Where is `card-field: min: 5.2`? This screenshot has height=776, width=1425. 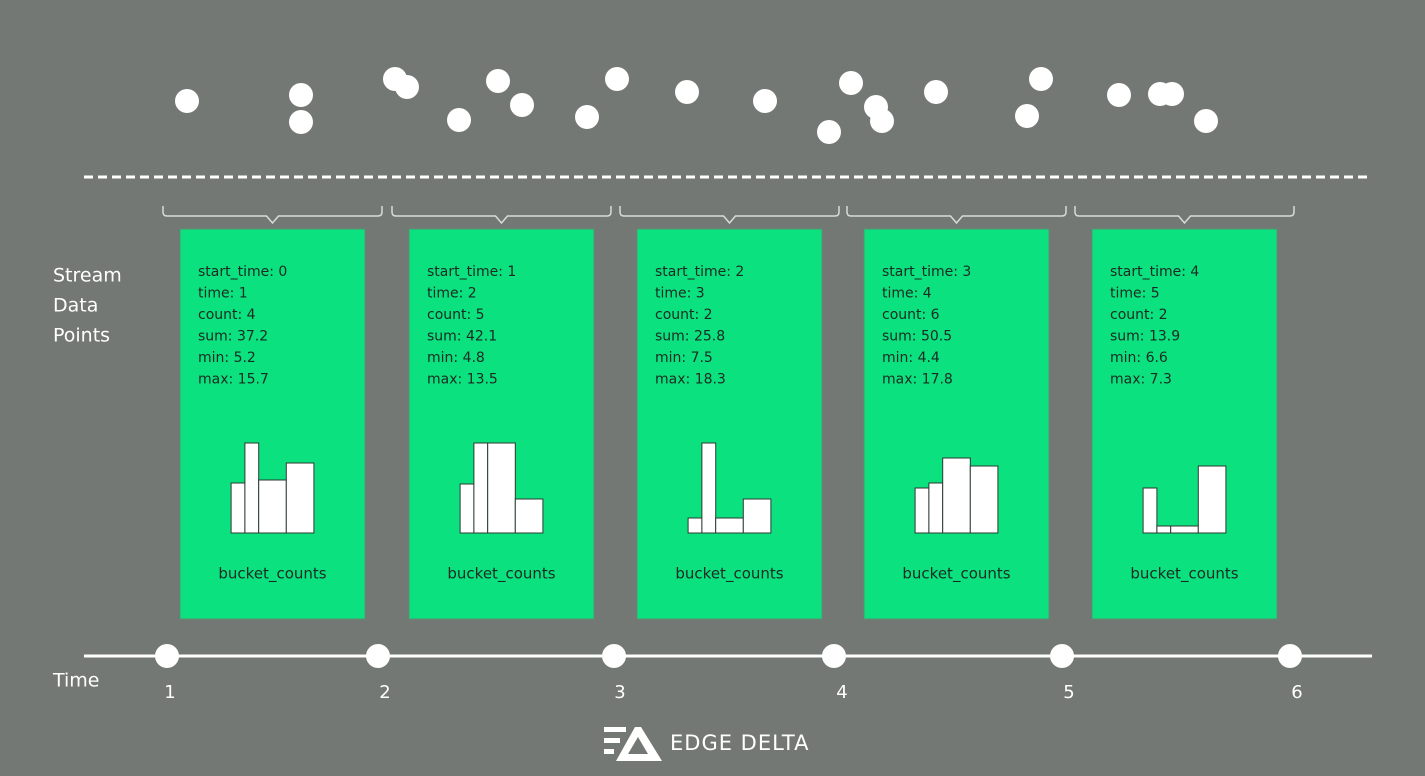
card-field: min: 5.2 is located at coordinates (227, 358).